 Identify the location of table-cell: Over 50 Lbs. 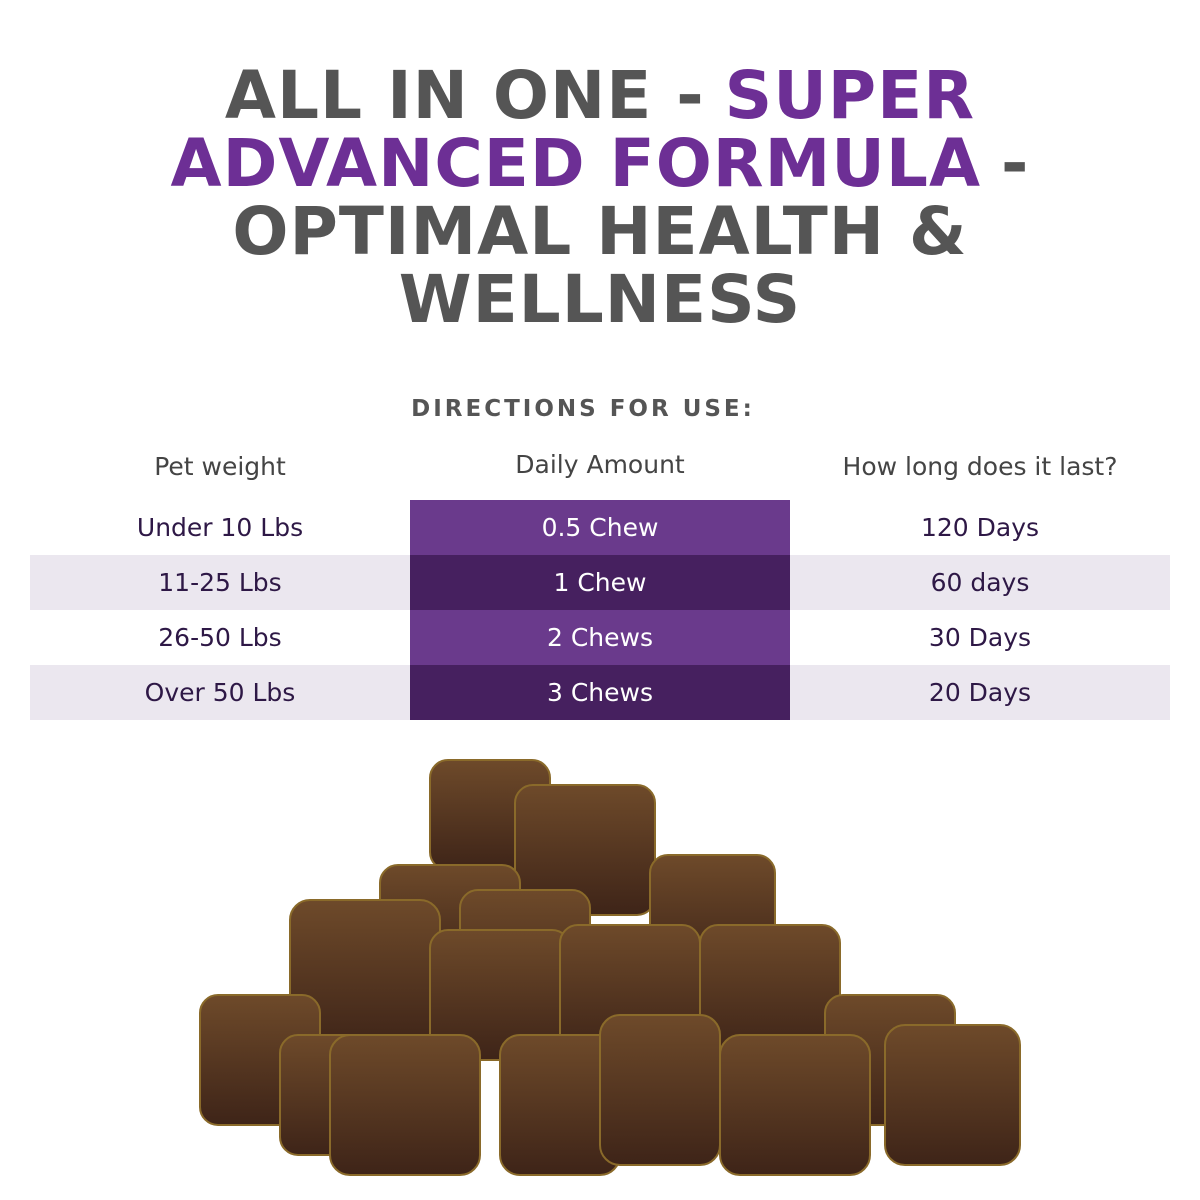
(220, 692).